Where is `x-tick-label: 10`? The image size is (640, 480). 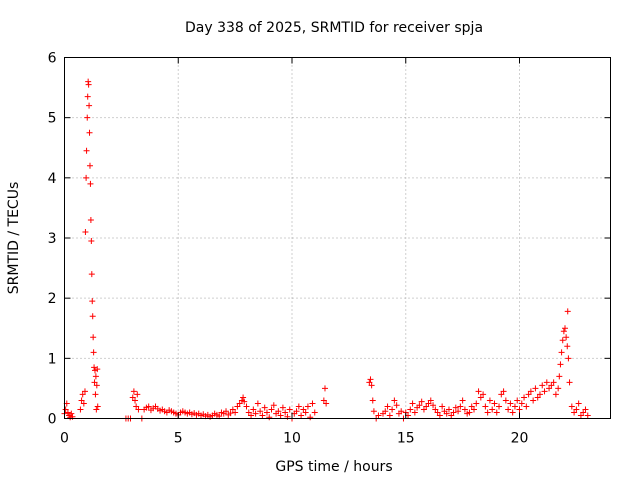
x-tick-label: 10 is located at coordinates (292, 439).